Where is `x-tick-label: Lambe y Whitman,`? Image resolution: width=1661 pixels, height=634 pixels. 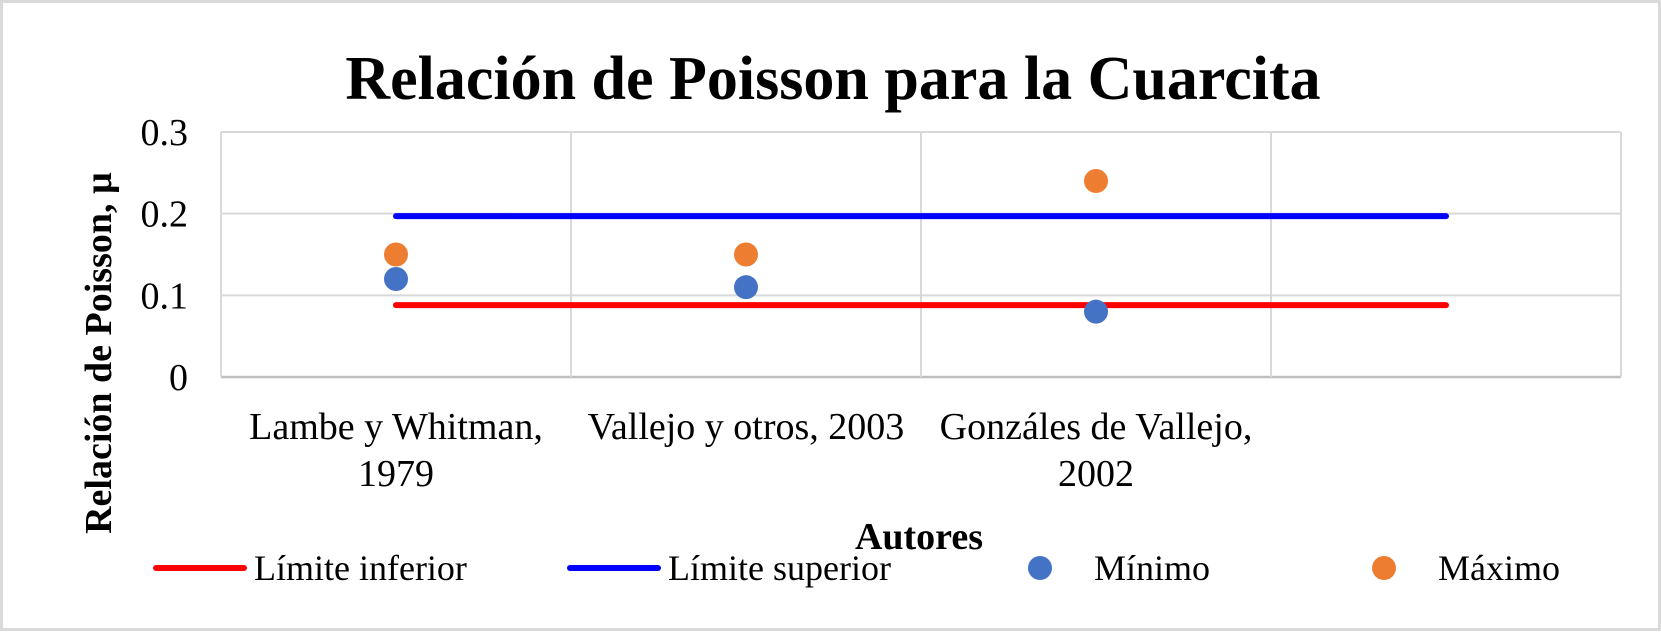
x-tick-label: Lambe y Whitman, is located at coordinates (396, 427).